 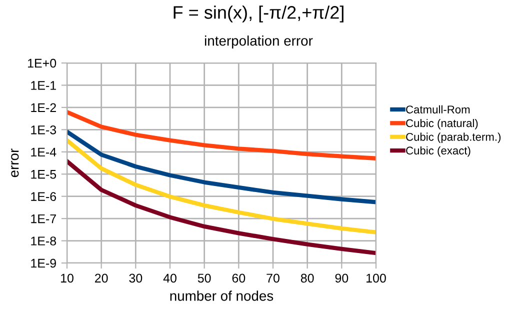 What do you see at coordinates (15, 163) in the screenshot?
I see `y-axis-title: error` at bounding box center [15, 163].